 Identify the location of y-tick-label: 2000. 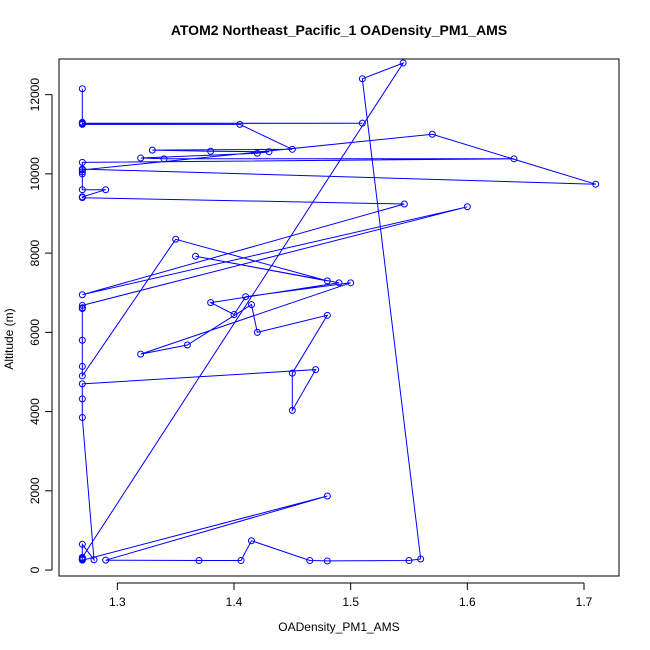
(35, 490).